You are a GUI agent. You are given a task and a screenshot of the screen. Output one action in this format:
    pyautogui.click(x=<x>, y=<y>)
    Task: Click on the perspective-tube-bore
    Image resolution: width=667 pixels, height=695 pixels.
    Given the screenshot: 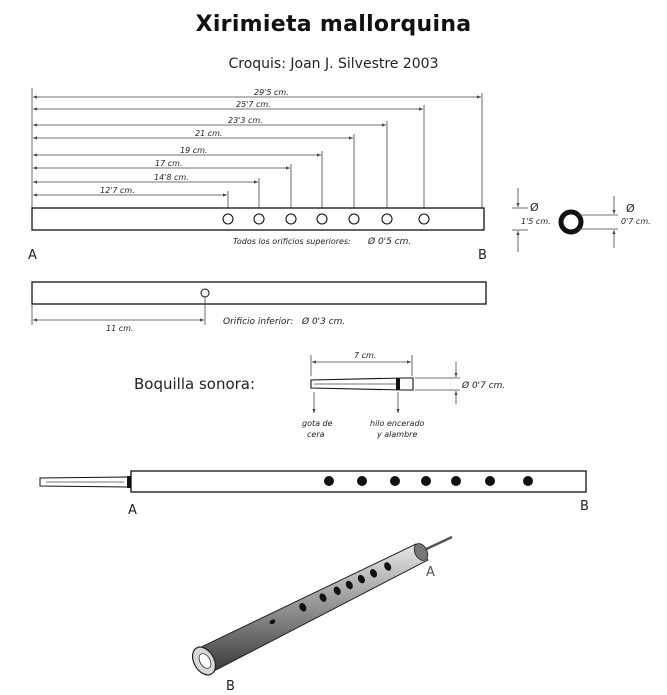 What is the action you would take?
    pyautogui.click(x=205, y=661)
    